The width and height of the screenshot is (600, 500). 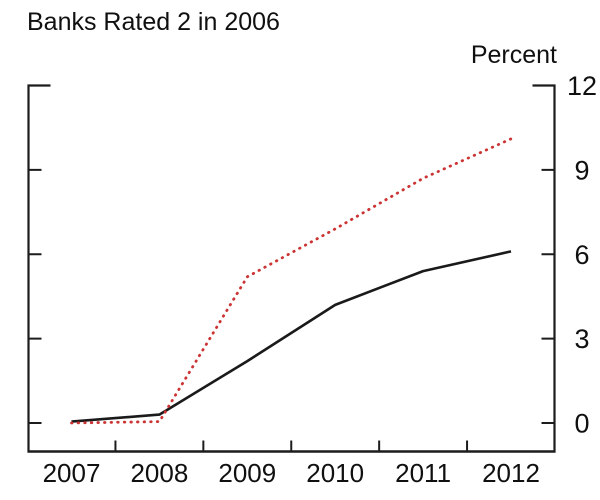 What do you see at coordinates (581, 339) in the screenshot?
I see `y-tick-label: 3` at bounding box center [581, 339].